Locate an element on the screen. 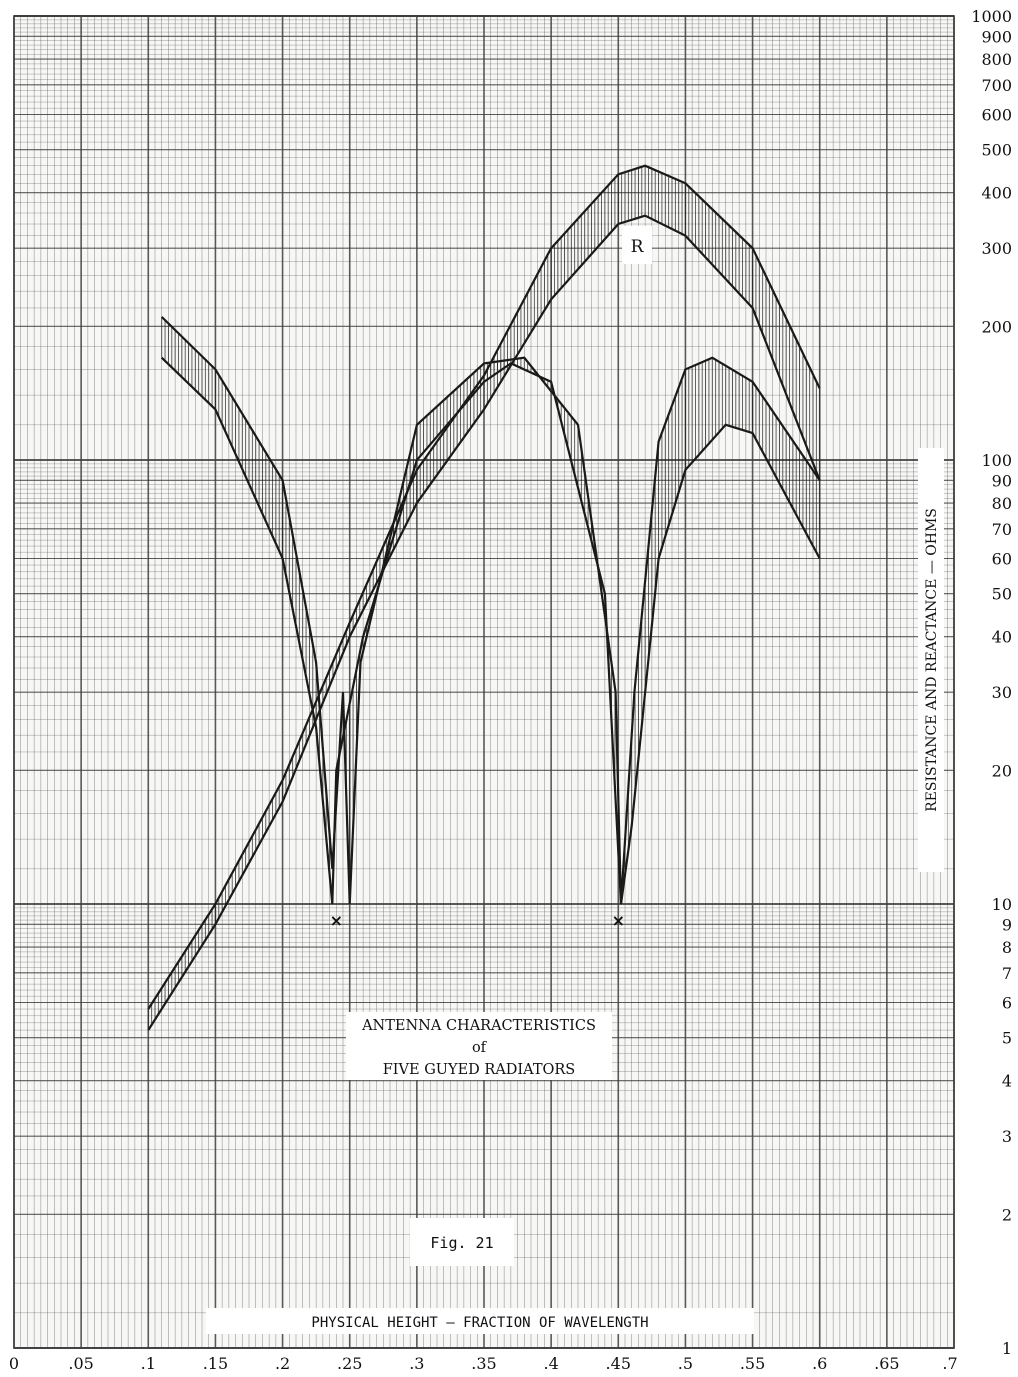  x-axis-label: PHYSICAL HEIGHT — FRACTION OF WAVELENGTH is located at coordinates (480, 1321).